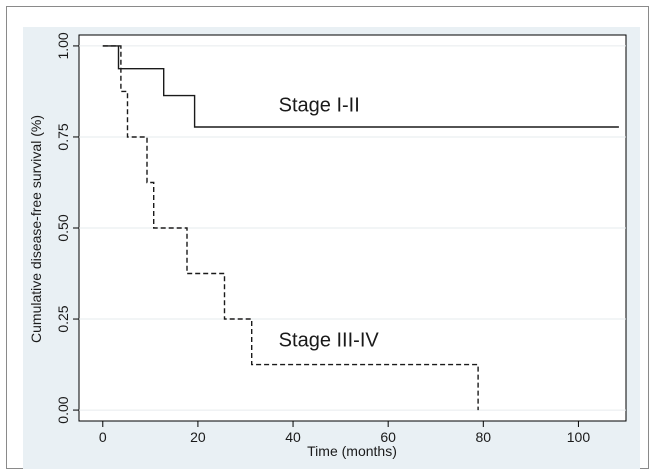 Image resolution: width=655 pixels, height=475 pixels. What do you see at coordinates (63, 409) in the screenshot?
I see `y-tick-label: 0.00` at bounding box center [63, 409].